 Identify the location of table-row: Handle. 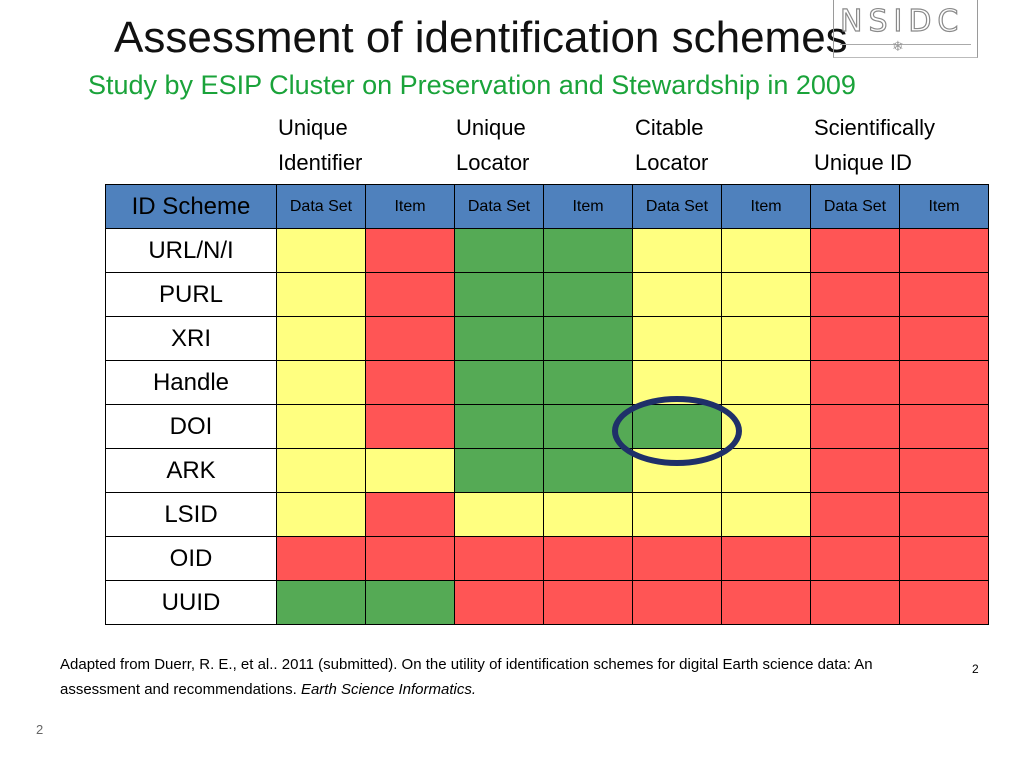
(547, 382).